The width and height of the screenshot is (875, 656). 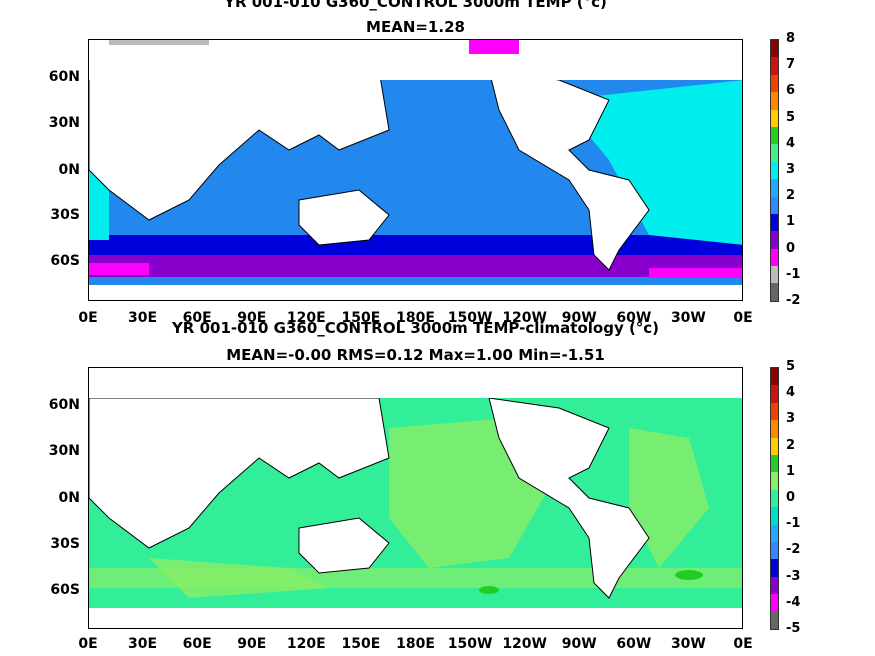 I want to click on top-colorbar-tick: 2, so click(x=791, y=196).